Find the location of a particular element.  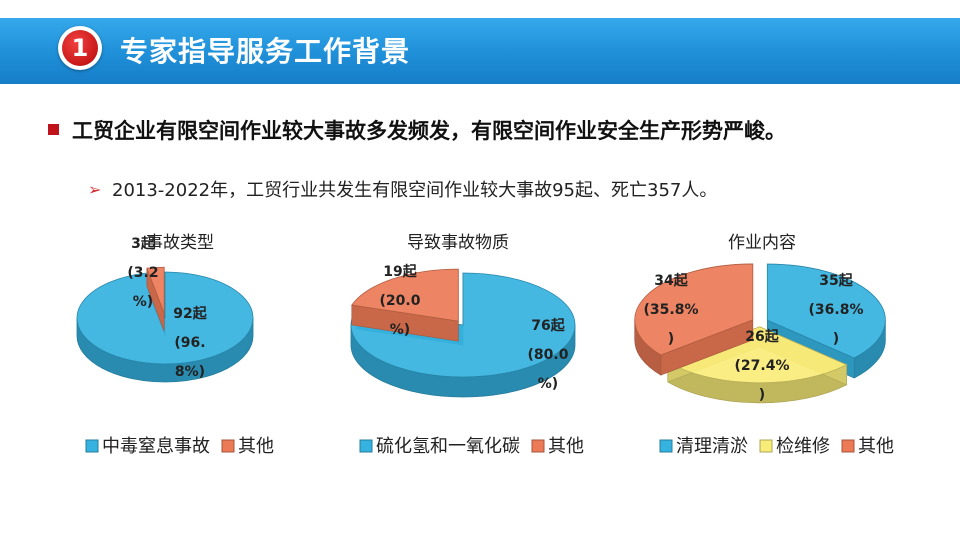

data-label-1-2: 3起(3.2%) is located at coordinates (142, 272).